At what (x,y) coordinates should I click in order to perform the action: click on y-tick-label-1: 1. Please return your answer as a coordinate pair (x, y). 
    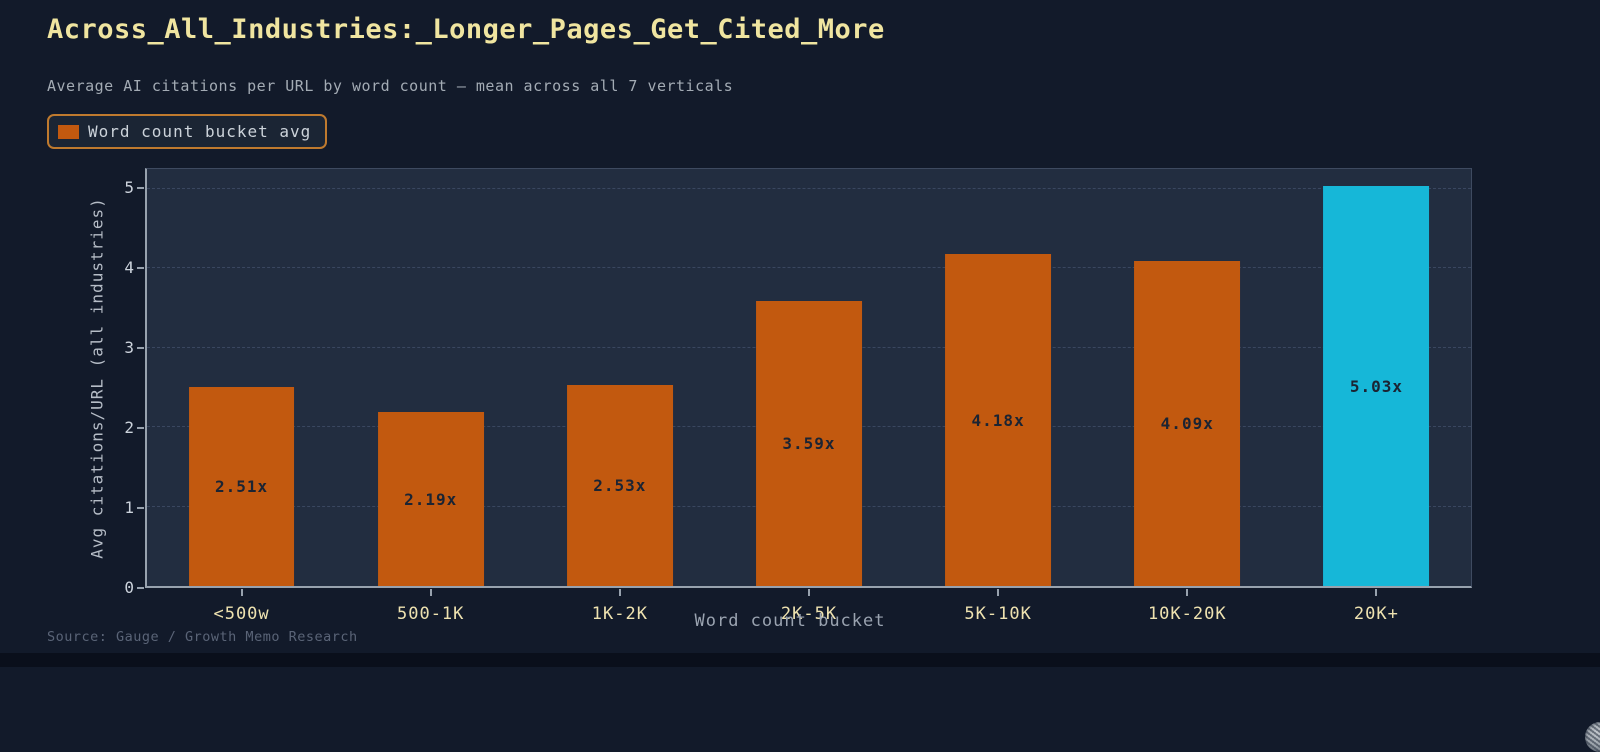
    Looking at the image, I should click on (129, 507).